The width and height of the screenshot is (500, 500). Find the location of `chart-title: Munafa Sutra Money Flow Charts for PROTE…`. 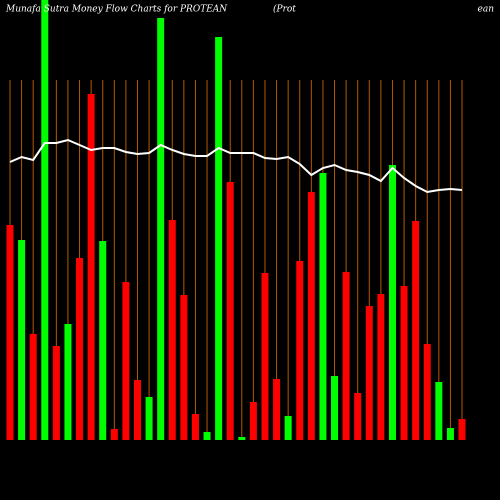

chart-title: Munafa Sutra Money Flow Charts for PROTE… is located at coordinates (116, 10).